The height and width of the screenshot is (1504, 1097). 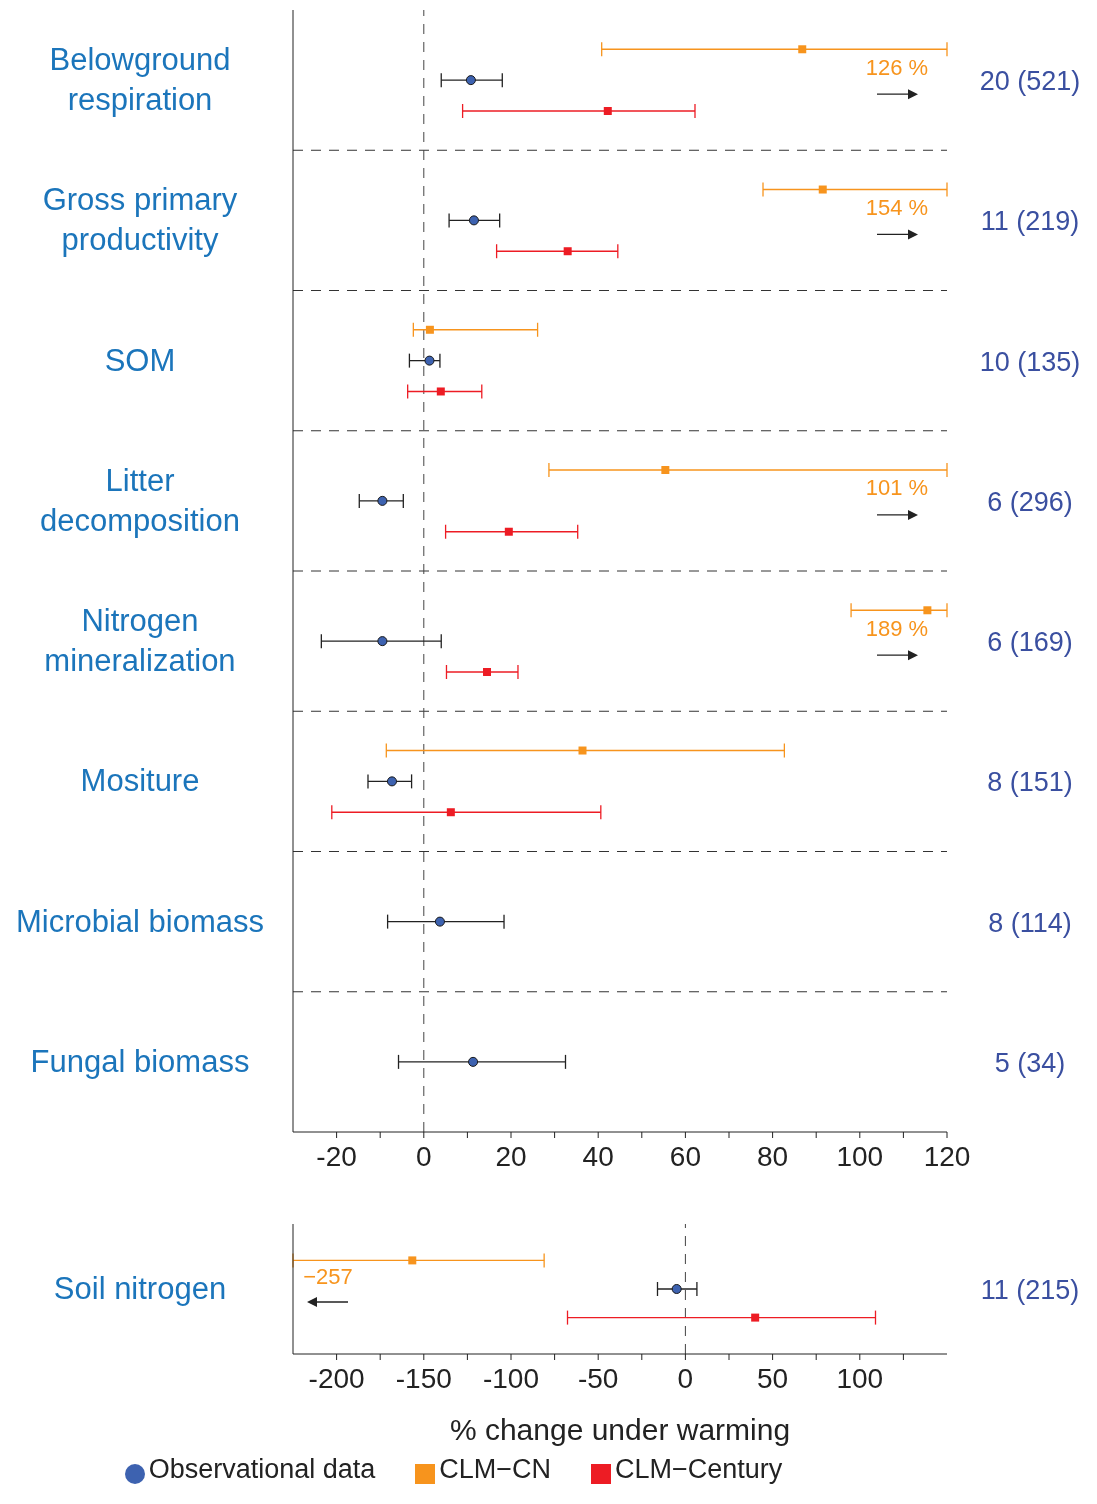 I want to click on y-tick-label: Nitrogen mineralization, so click(x=140, y=641).